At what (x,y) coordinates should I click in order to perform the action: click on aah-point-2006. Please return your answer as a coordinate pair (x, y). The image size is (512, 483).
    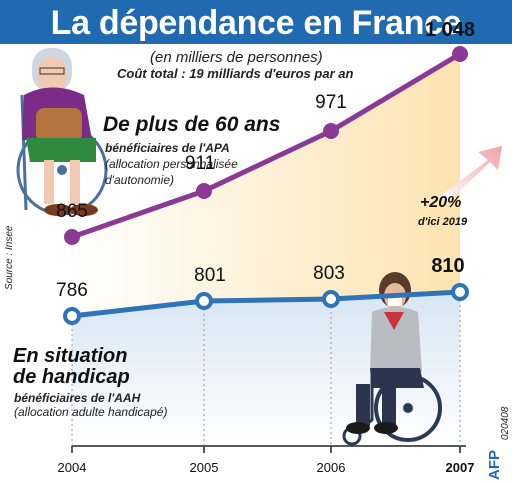
    Looking at the image, I should click on (331, 299).